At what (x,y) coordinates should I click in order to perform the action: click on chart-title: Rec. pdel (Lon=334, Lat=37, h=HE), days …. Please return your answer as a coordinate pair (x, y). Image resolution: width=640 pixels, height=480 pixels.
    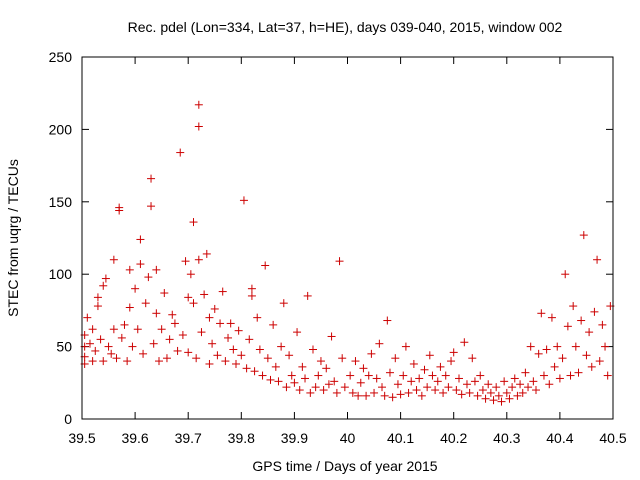
    Looking at the image, I should click on (345, 27).